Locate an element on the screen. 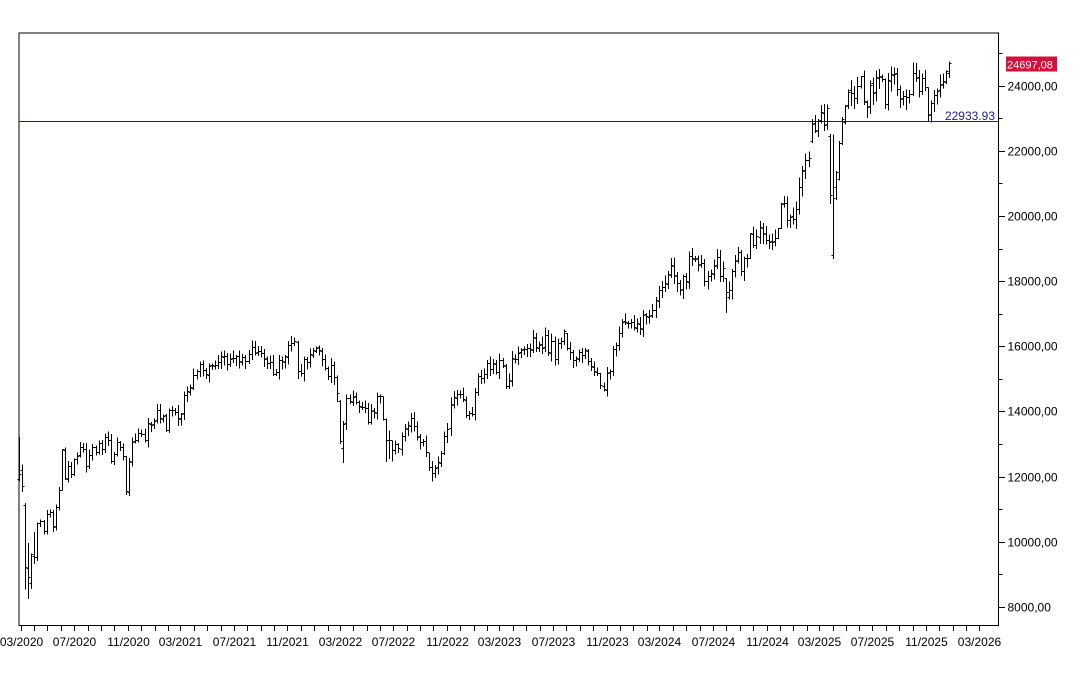 This screenshot has height=686, width=1090. svg-text: 07/2024 is located at coordinates (714, 642).